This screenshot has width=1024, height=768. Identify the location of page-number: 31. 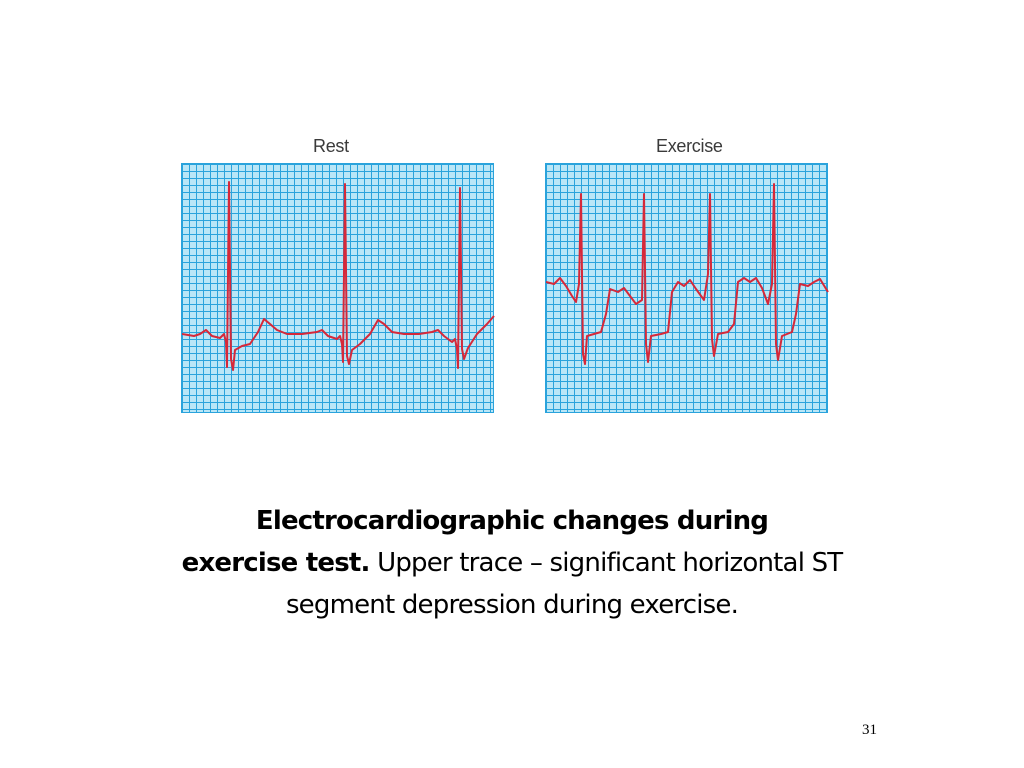
(869, 730).